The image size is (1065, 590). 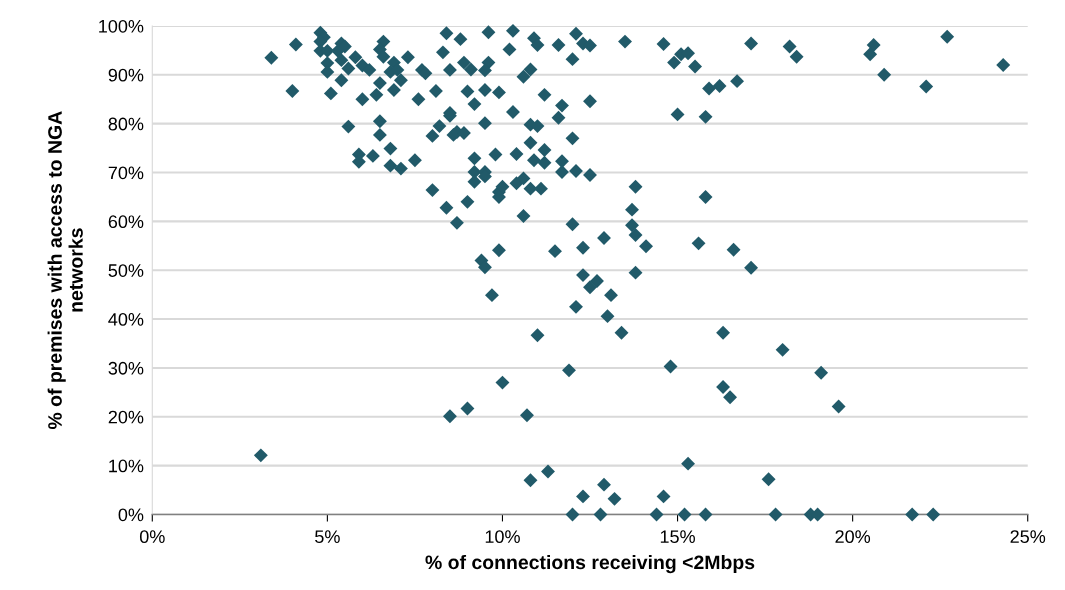 What do you see at coordinates (327, 537) in the screenshot?
I see `x-tick-label: 5%` at bounding box center [327, 537].